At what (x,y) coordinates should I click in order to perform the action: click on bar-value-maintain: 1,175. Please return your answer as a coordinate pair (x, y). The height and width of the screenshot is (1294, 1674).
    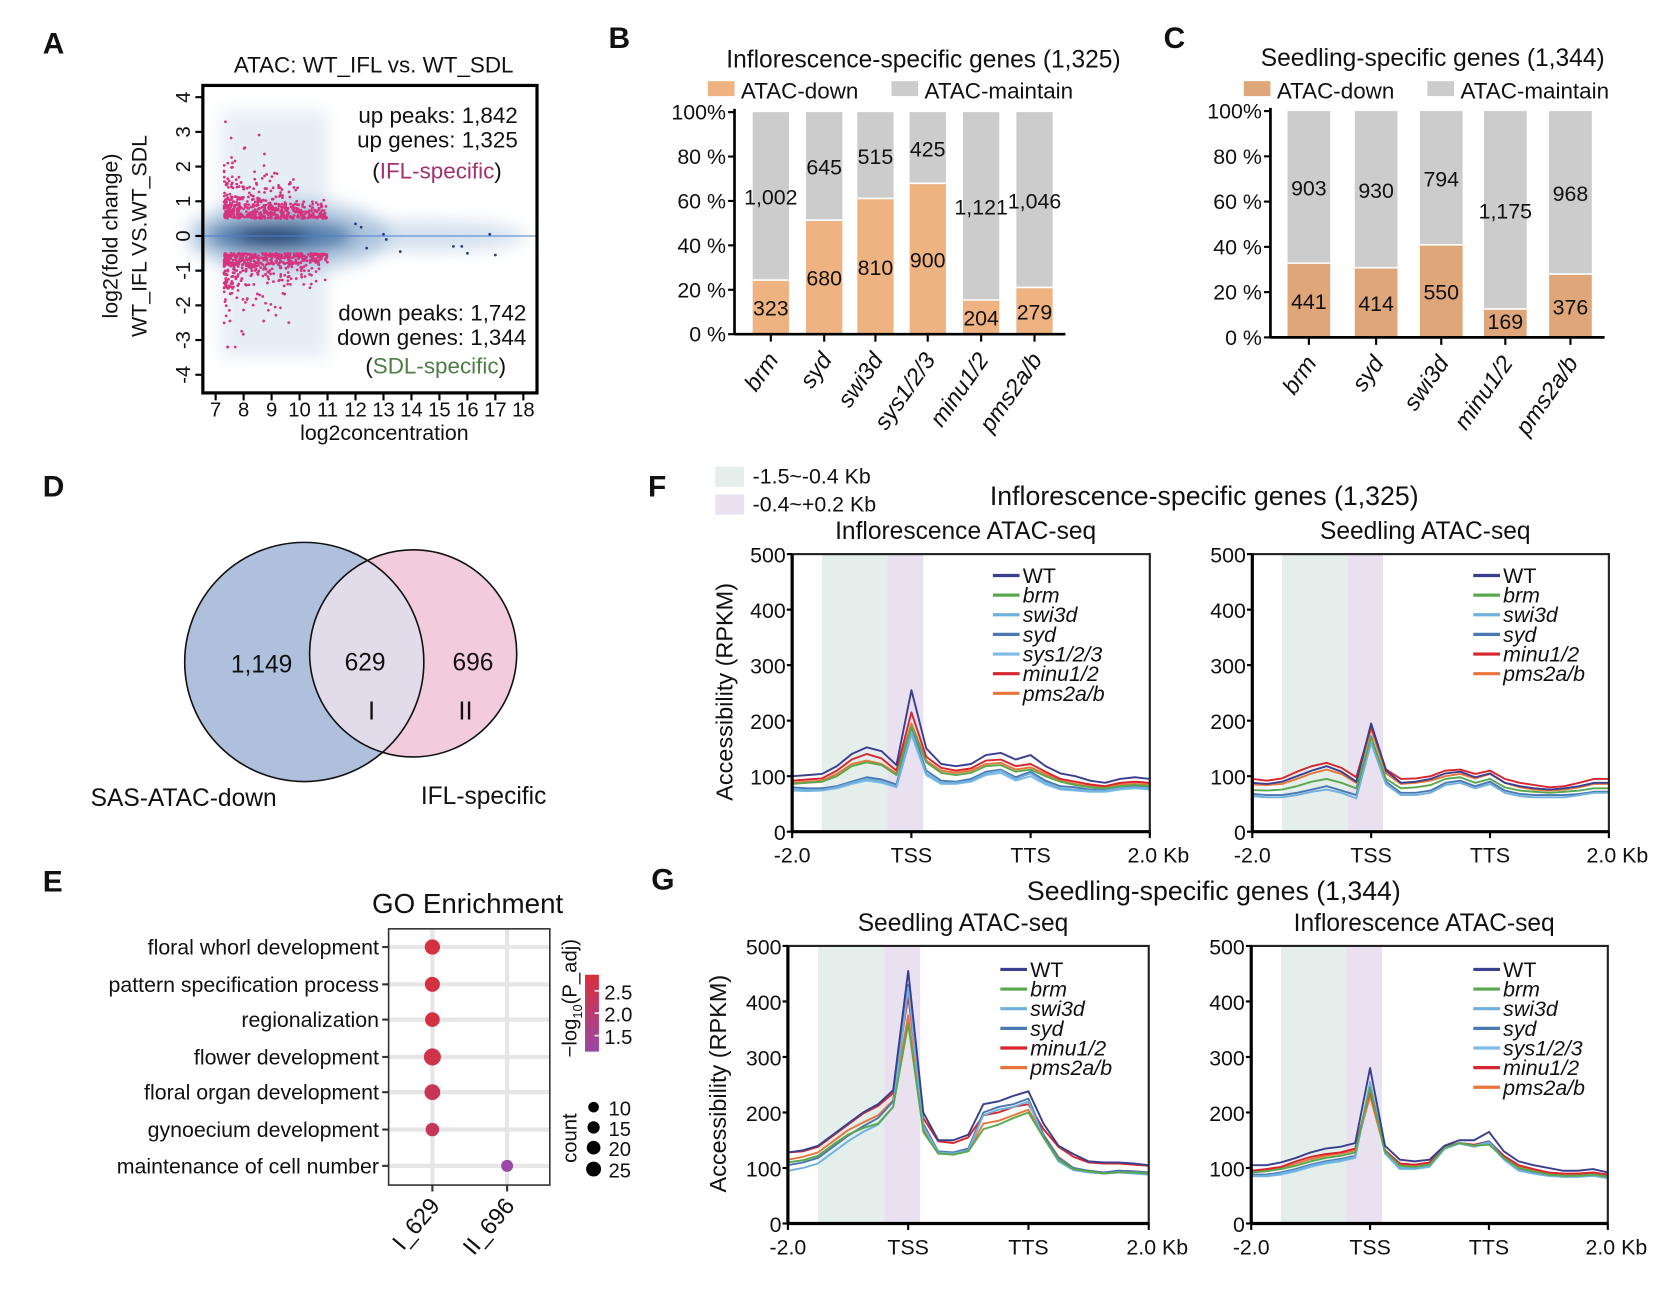
    Looking at the image, I should click on (1505, 212).